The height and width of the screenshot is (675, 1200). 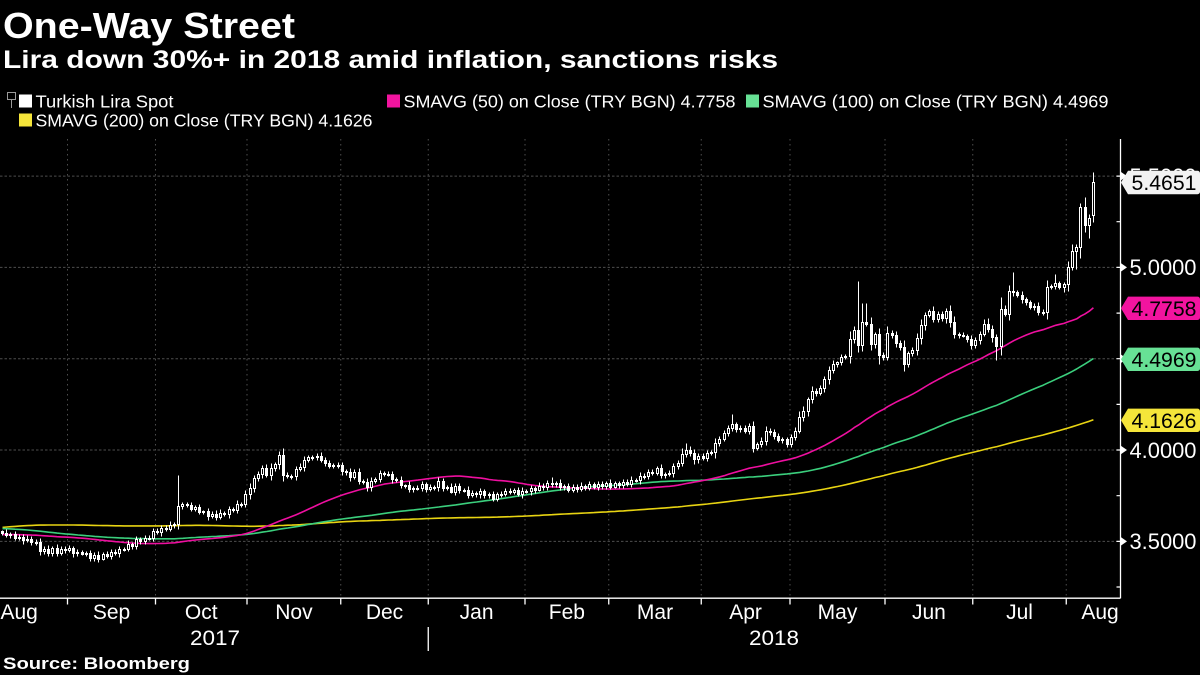 What do you see at coordinates (570, 102) in the screenshot?
I see `svg-text:SMAVG (50) on Close (TRY BGN): SMAVG (50) on Close (TRY BGN) 4.7758` at bounding box center [570, 102].